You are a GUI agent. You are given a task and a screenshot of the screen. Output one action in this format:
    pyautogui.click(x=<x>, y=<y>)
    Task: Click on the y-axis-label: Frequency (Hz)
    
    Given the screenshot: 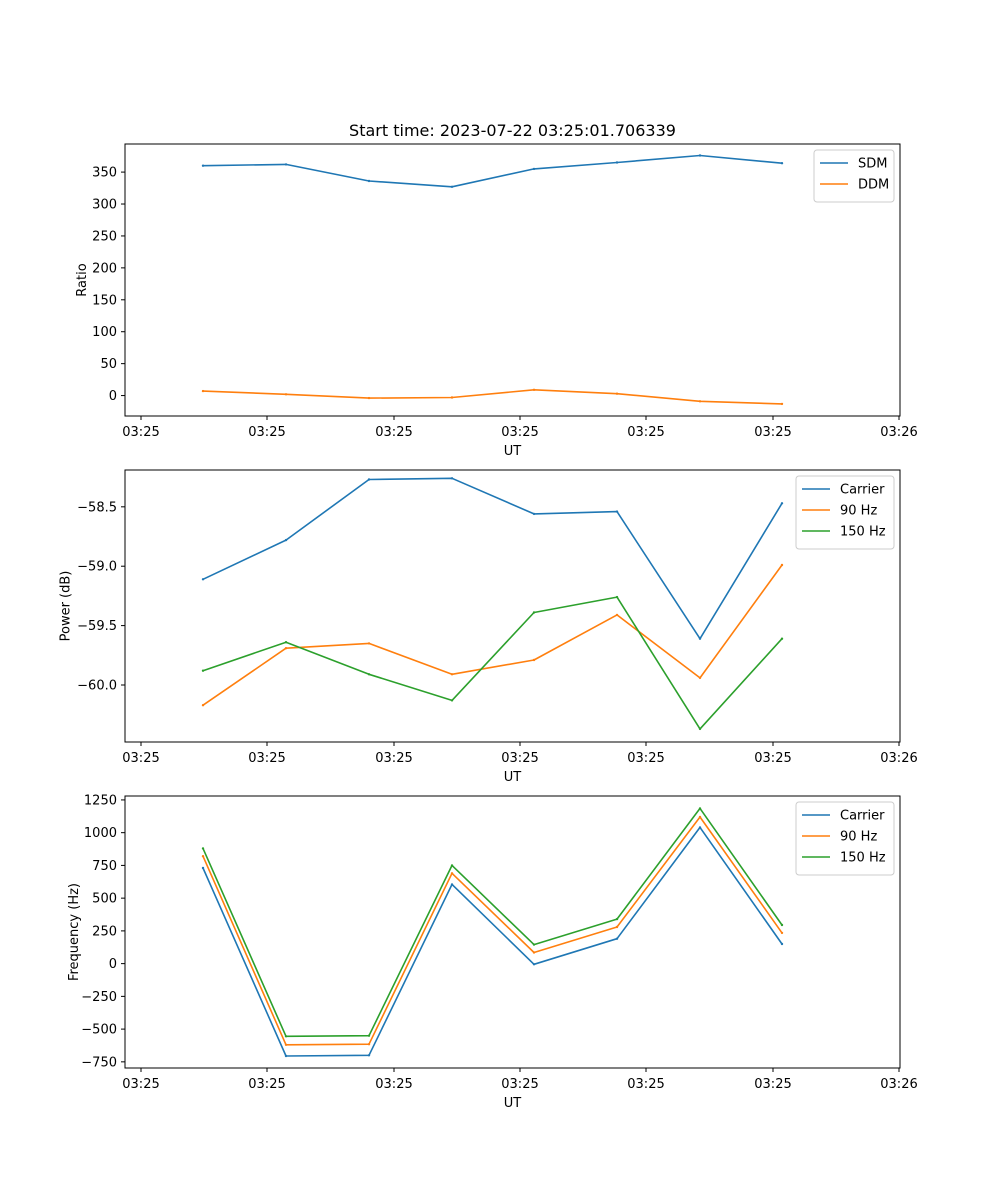 What is the action you would take?
    pyautogui.click(x=74, y=932)
    